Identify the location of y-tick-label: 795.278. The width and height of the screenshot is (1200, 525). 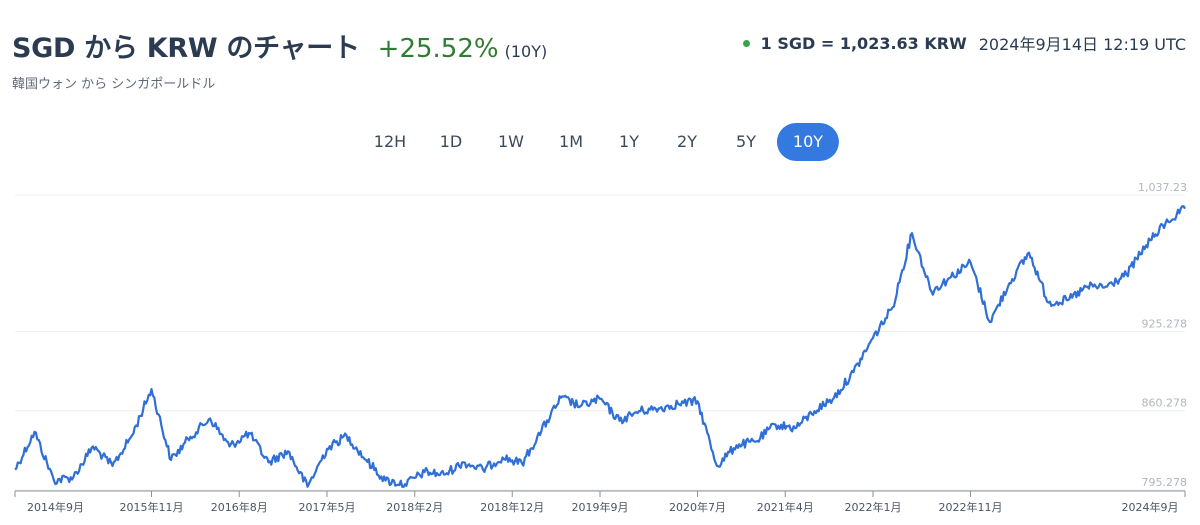
(1165, 482).